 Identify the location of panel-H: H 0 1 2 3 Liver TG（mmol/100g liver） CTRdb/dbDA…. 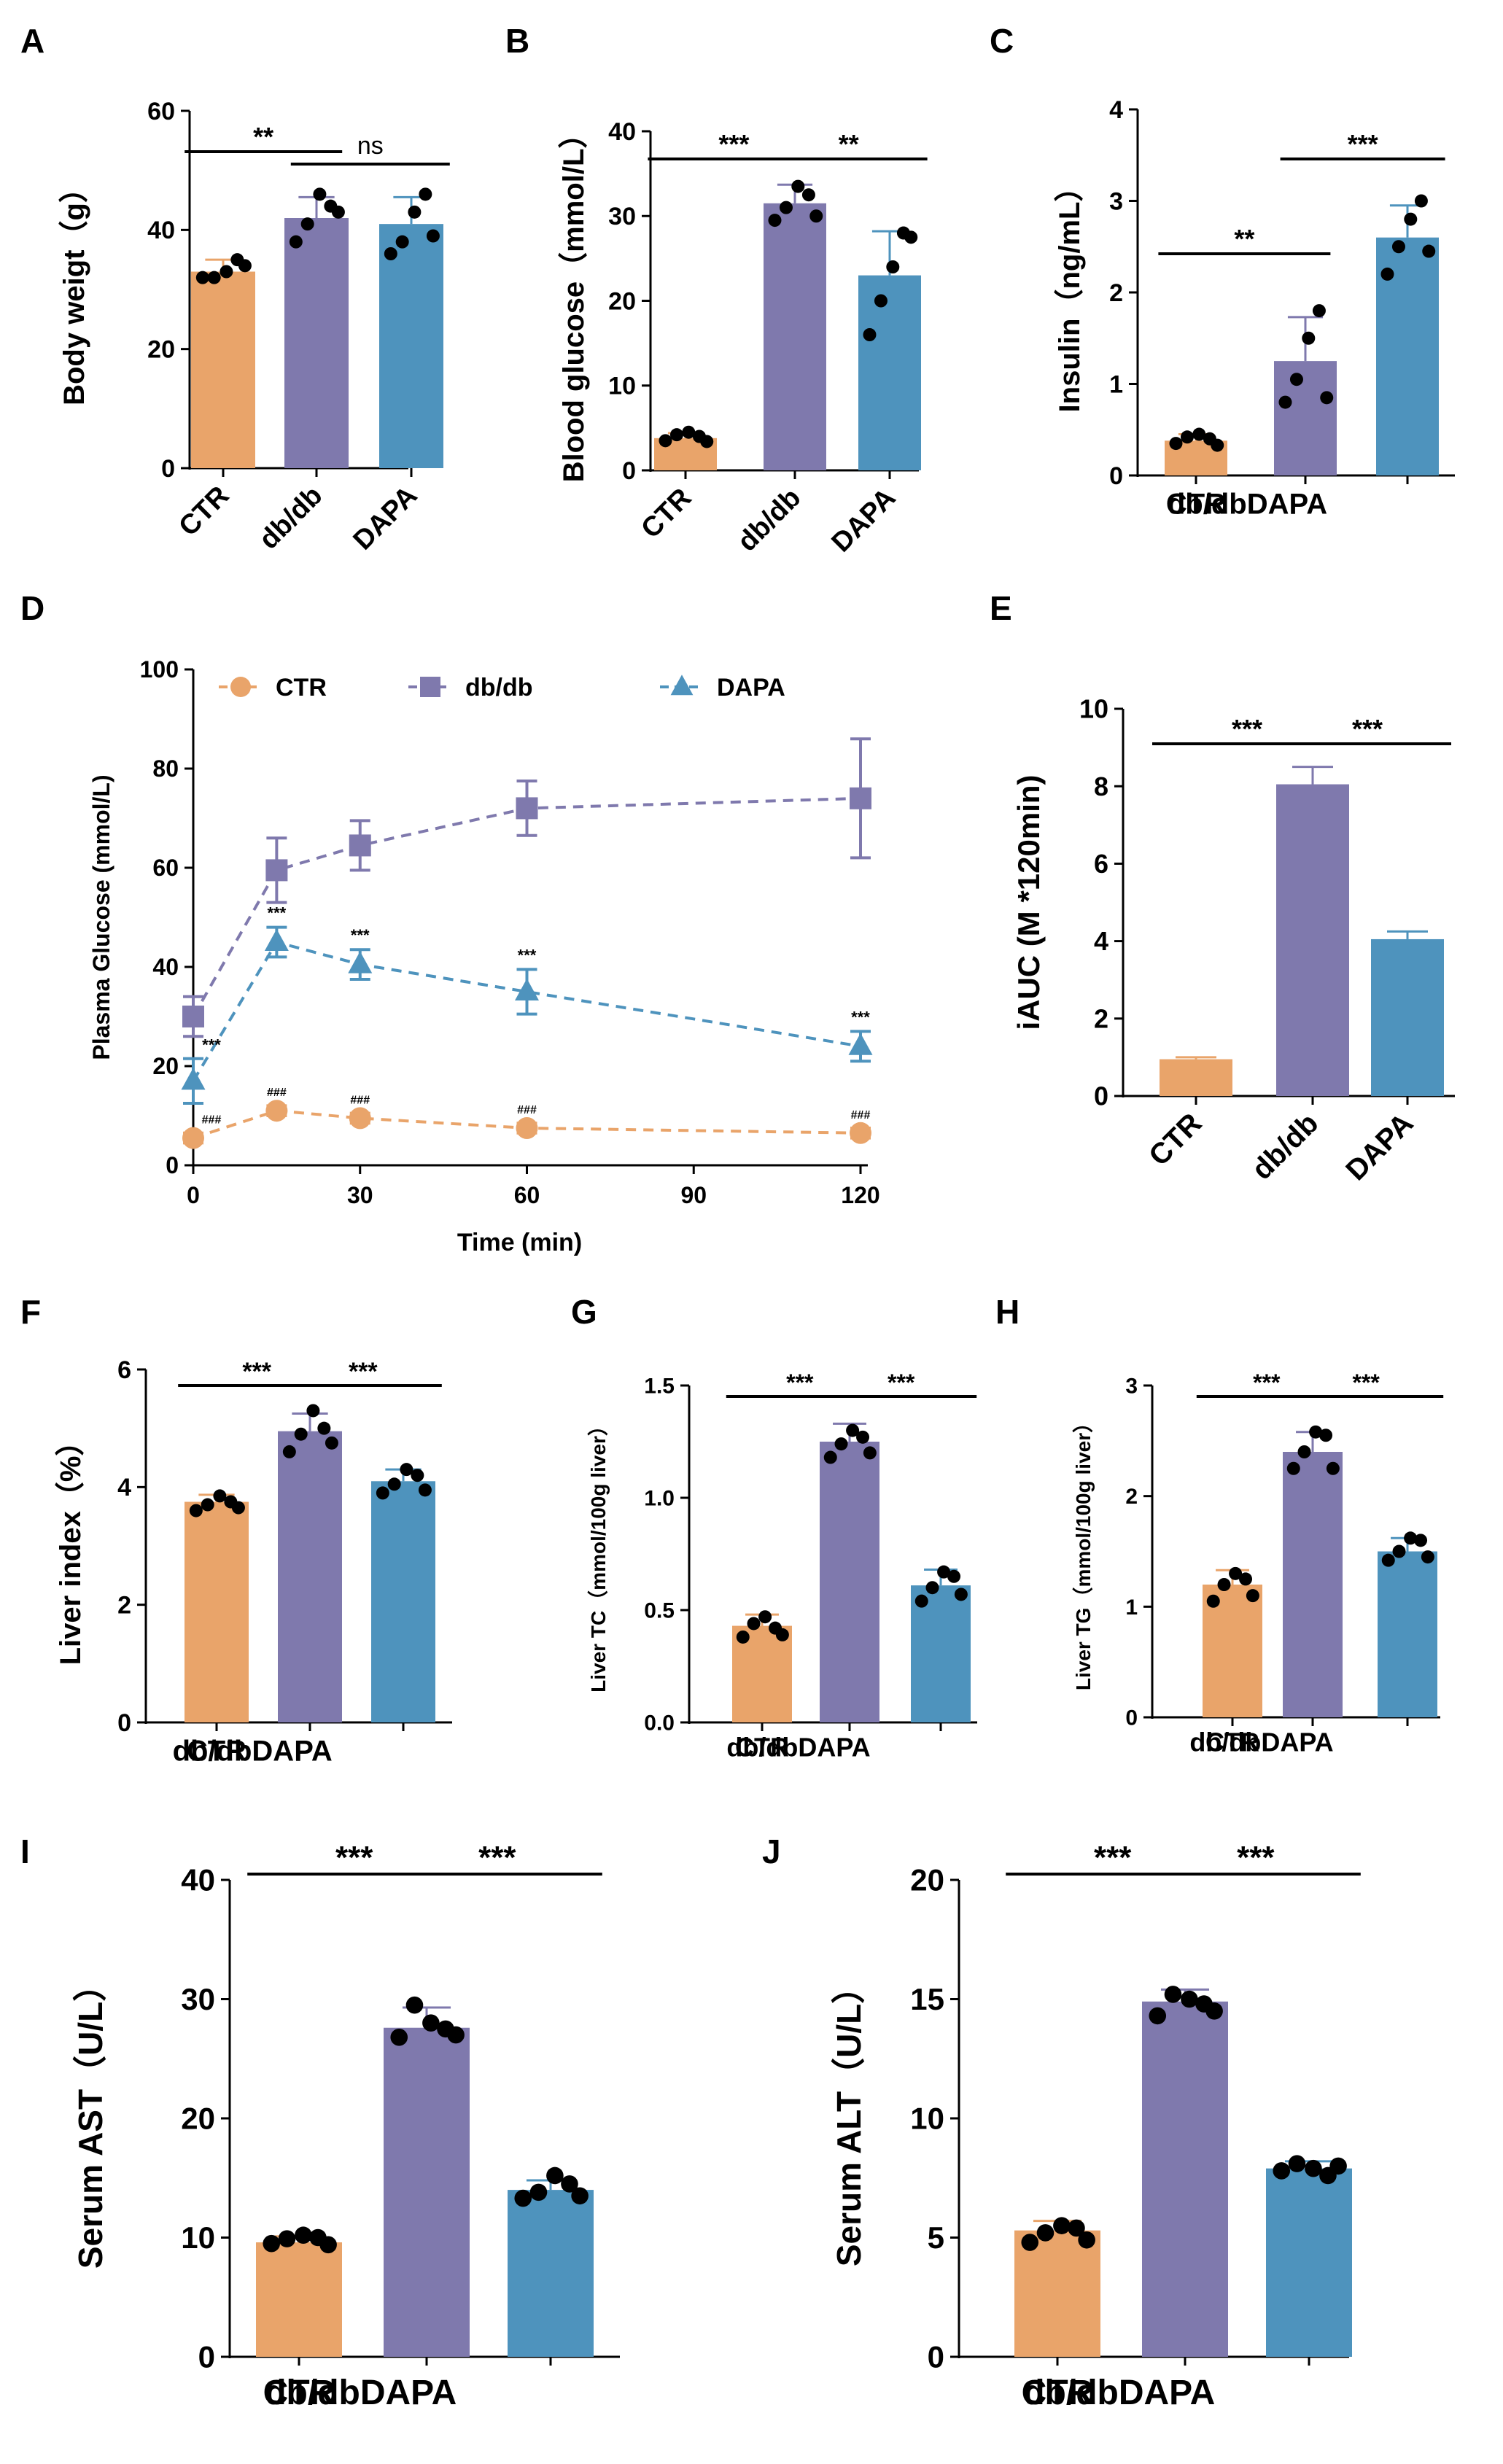
(1219, 1525).